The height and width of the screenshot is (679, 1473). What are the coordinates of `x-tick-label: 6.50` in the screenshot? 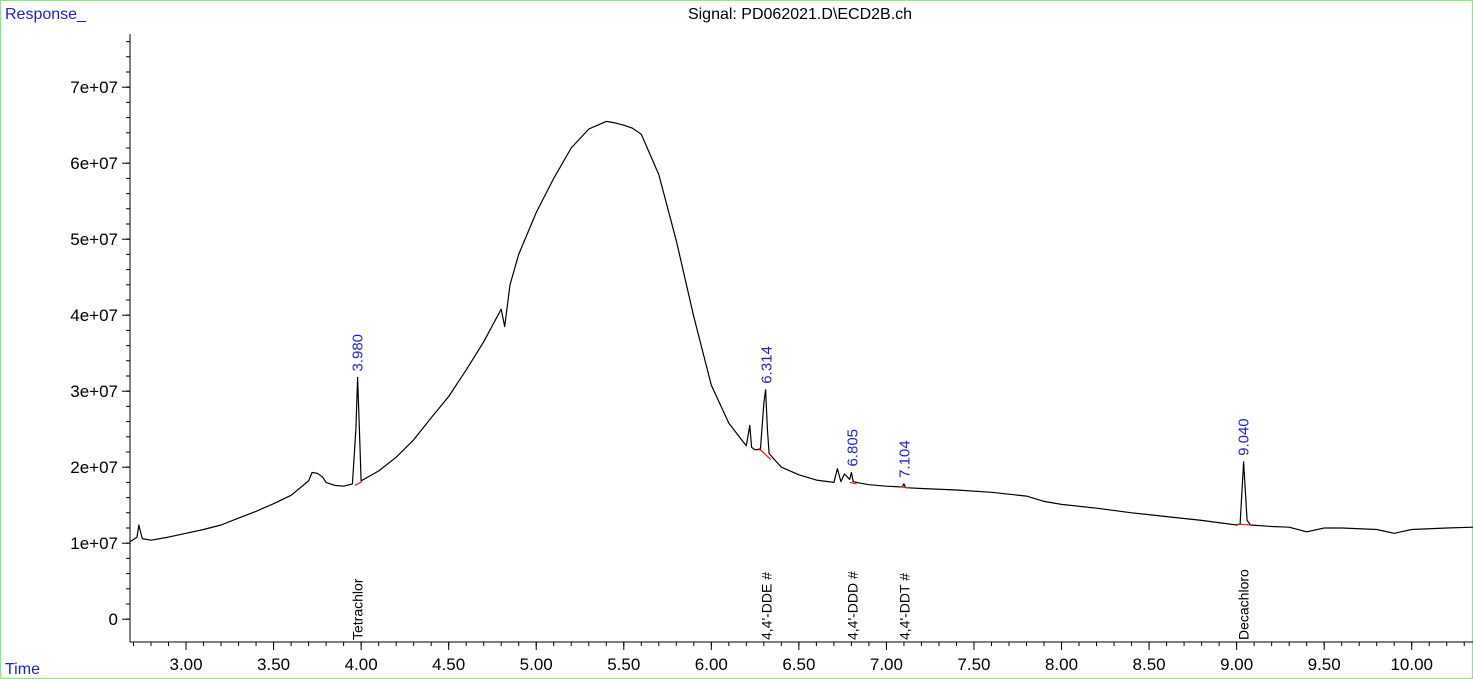 It's located at (798, 664).